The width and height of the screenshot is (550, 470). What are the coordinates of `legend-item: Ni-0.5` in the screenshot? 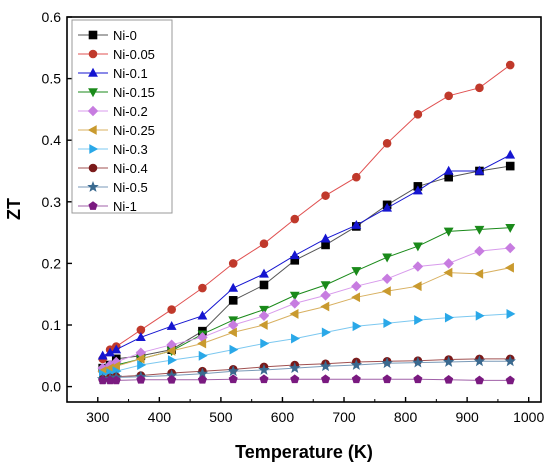 It's located at (113, 187).